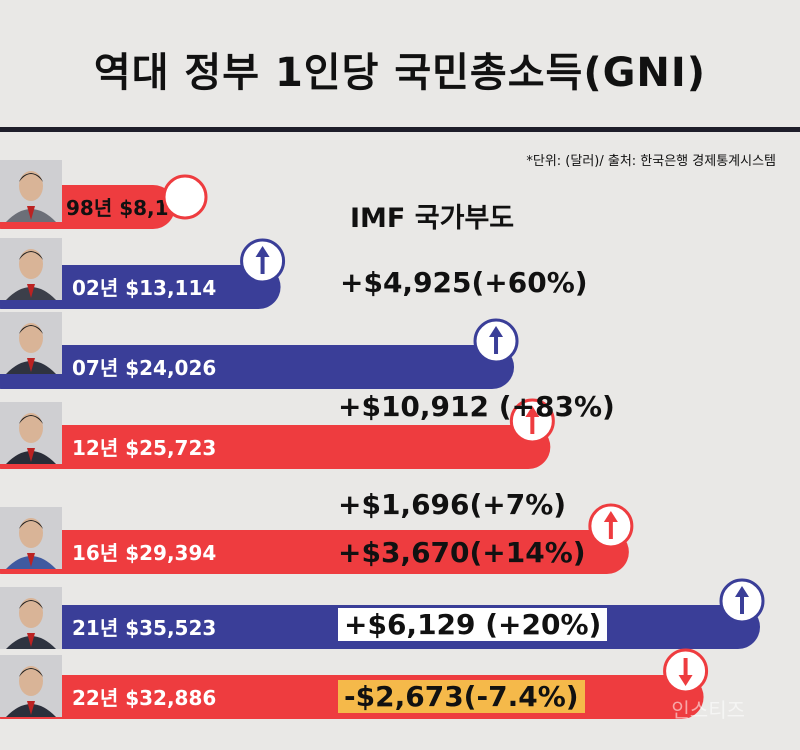  What do you see at coordinates (400, 129) in the screenshot?
I see `title-divider` at bounding box center [400, 129].